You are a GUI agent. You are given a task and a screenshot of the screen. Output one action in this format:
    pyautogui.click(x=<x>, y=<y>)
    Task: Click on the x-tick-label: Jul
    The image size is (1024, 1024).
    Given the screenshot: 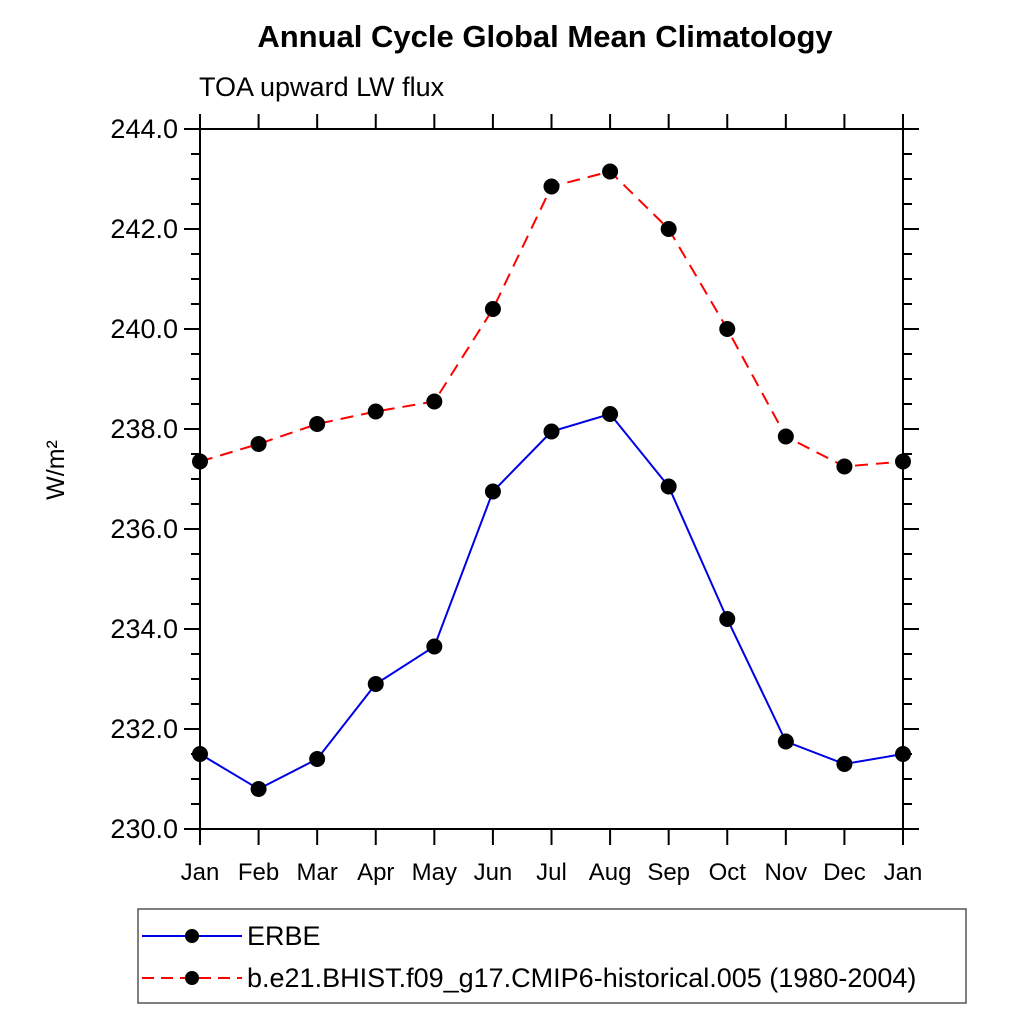 What is the action you would take?
    pyautogui.click(x=551, y=872)
    